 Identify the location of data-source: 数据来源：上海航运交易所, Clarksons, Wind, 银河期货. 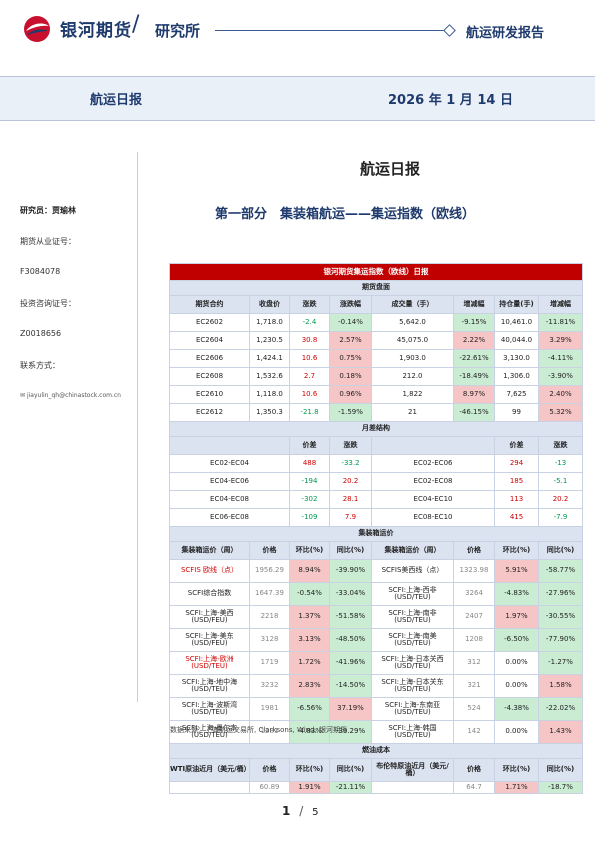
(259, 730).